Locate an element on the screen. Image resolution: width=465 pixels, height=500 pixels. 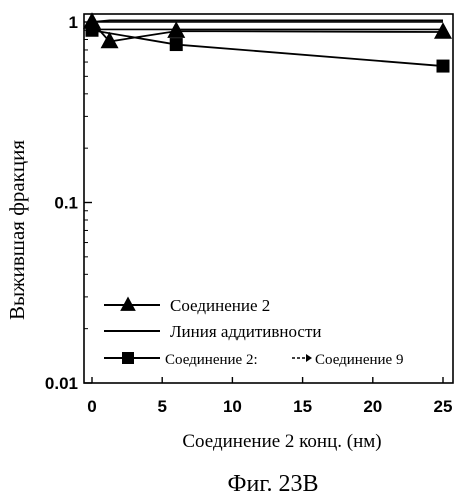
series-lines is located at coordinates (267, 43).